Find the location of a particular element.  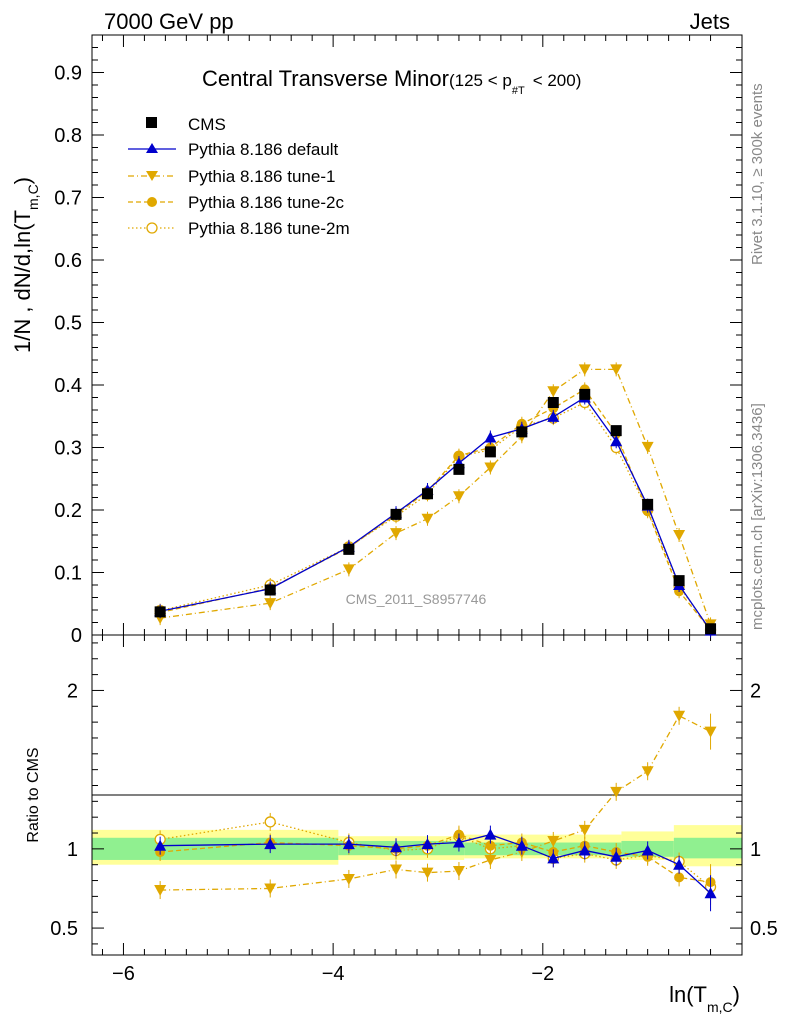

x-tick-label: −2 is located at coordinates (542, 974).